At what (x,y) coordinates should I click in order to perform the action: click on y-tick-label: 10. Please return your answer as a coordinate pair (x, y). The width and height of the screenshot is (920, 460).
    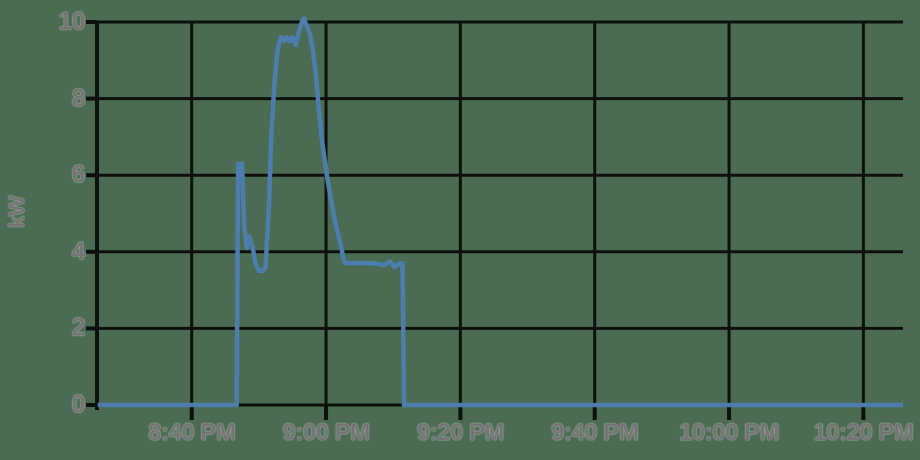
    Looking at the image, I should click on (71, 21).